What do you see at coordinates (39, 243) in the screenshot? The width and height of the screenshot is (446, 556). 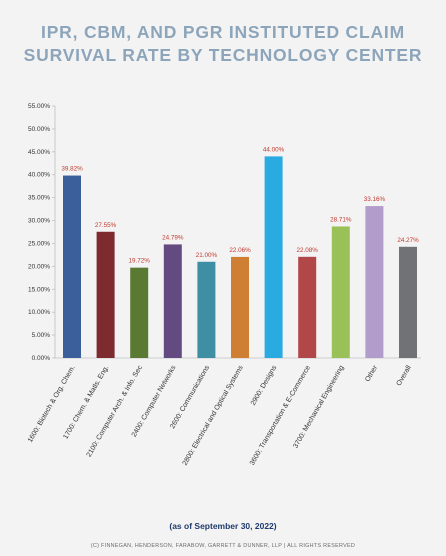 I see `y-tick-label: 25.00%` at bounding box center [39, 243].